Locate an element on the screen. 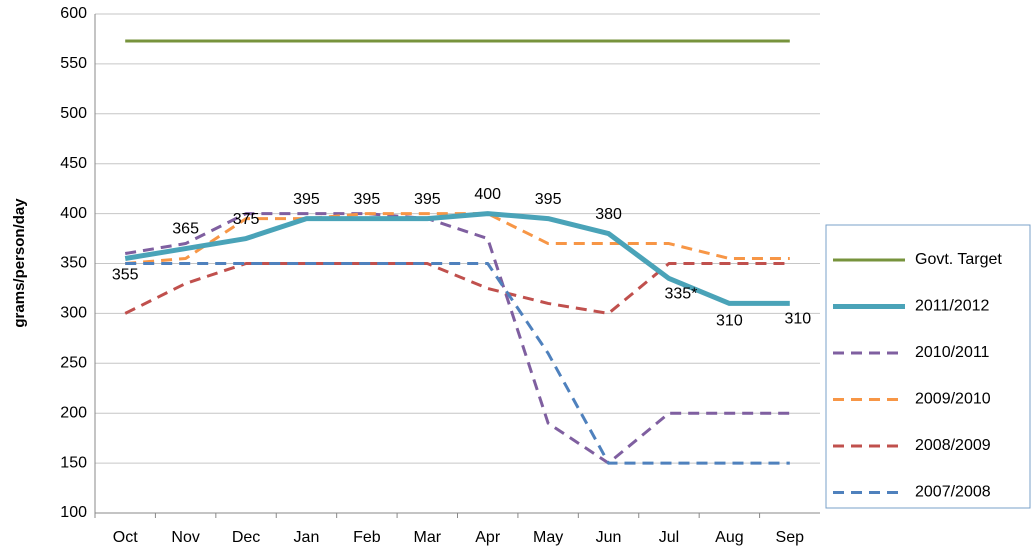 Image resolution: width=1034 pixels, height=552 pixels. legend-label: Govt. Target is located at coordinates (958, 259).